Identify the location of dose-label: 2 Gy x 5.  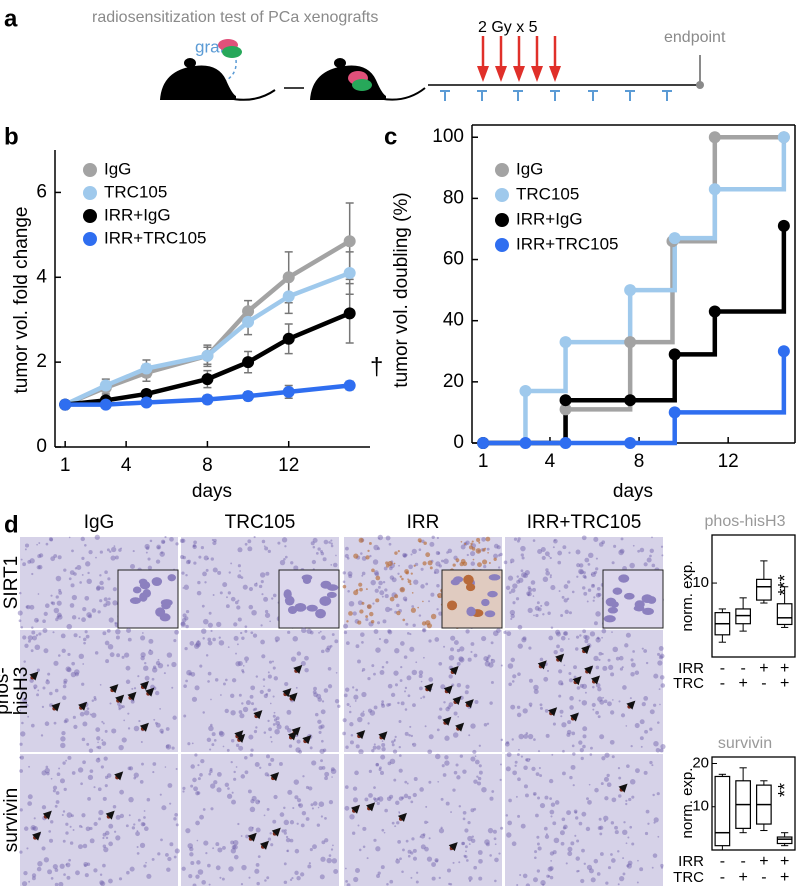
(508, 27).